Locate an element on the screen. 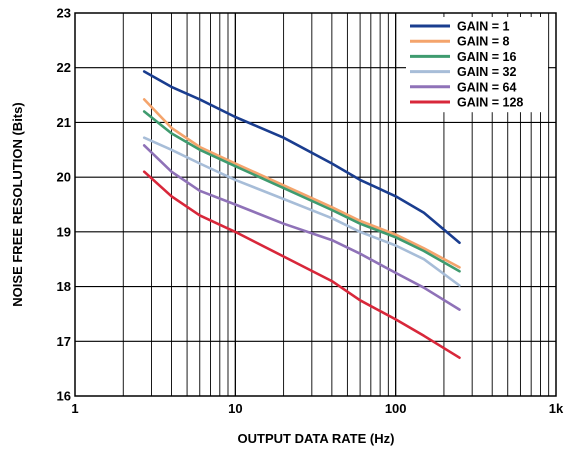 The width and height of the screenshot is (571, 454). y-tick-label: 19 is located at coordinates (64, 231).